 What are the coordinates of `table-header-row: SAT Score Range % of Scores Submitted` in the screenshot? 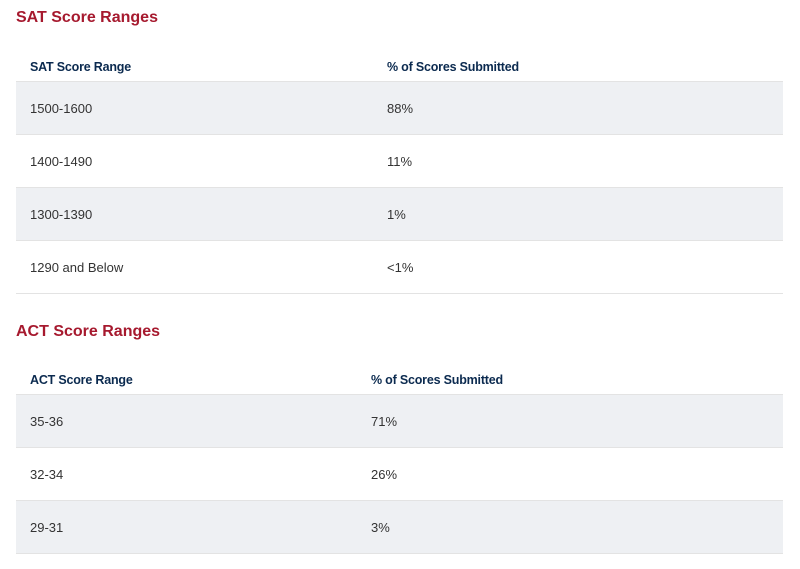 It's located at (399, 67).